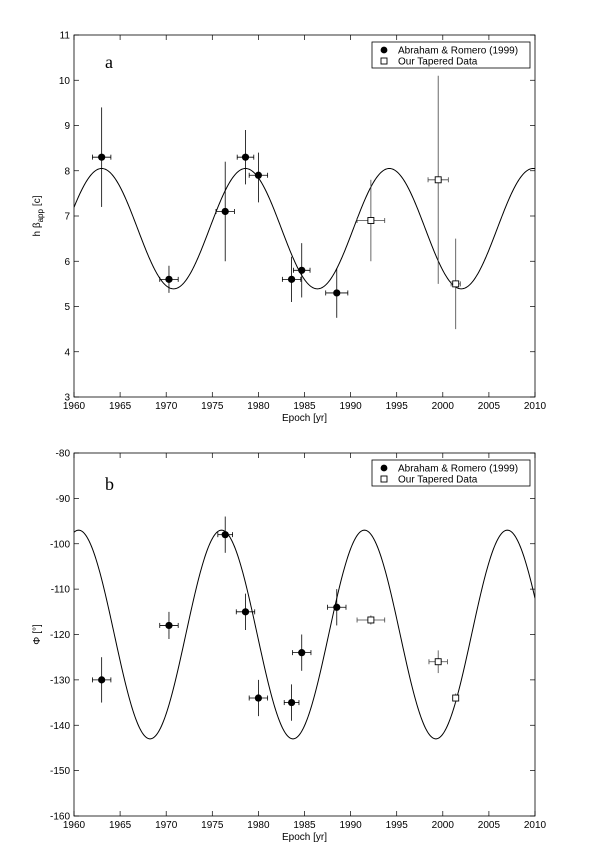  What do you see at coordinates (67, 126) in the screenshot?
I see `y-tick-label: 9` at bounding box center [67, 126].